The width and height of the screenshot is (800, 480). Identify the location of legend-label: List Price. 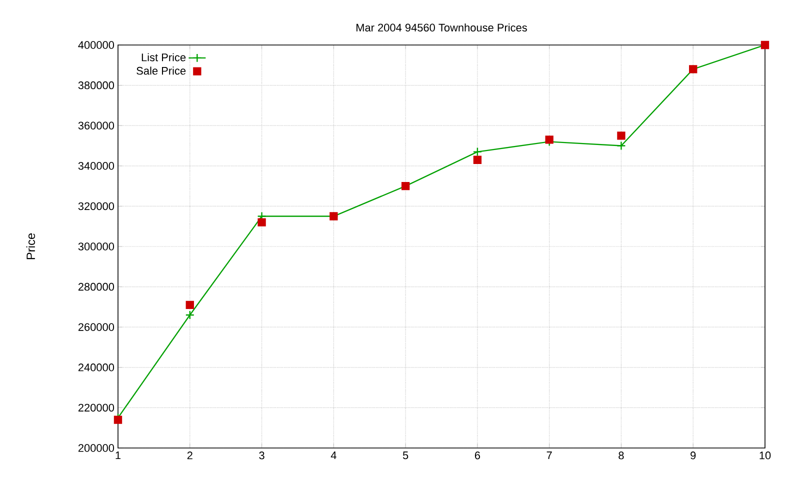
(164, 57).